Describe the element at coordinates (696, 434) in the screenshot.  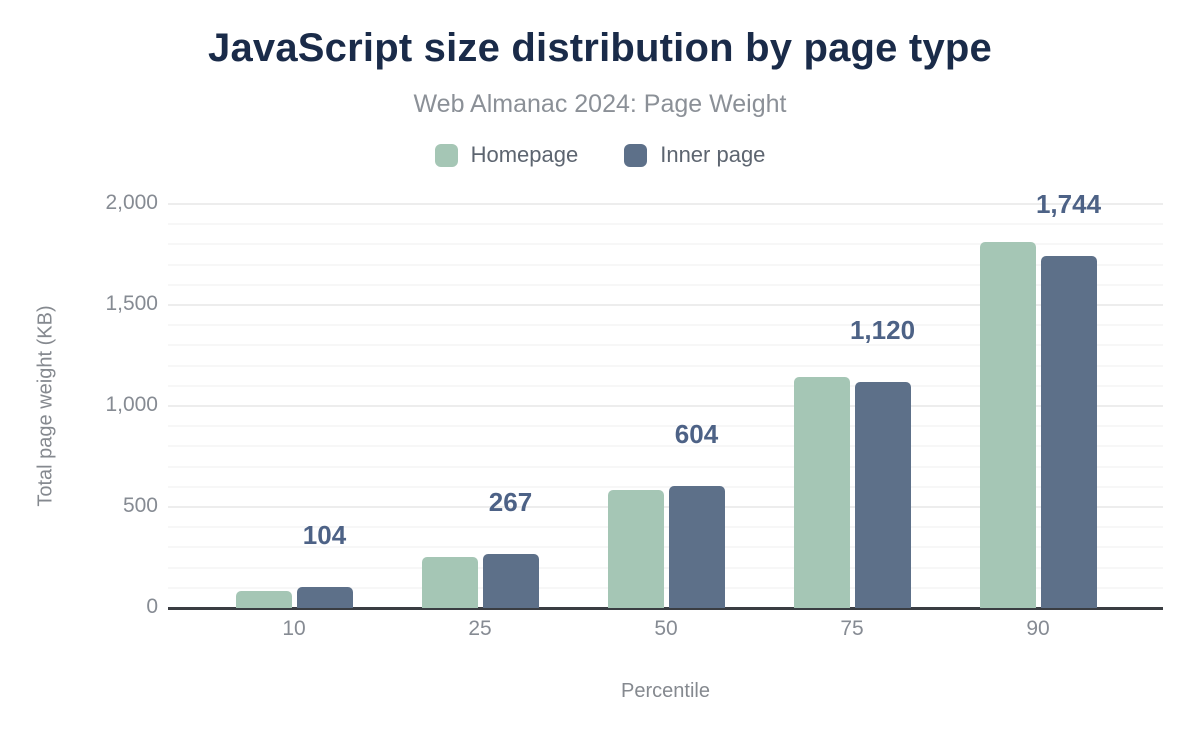
I see `bar-value-label: 604` at that location.